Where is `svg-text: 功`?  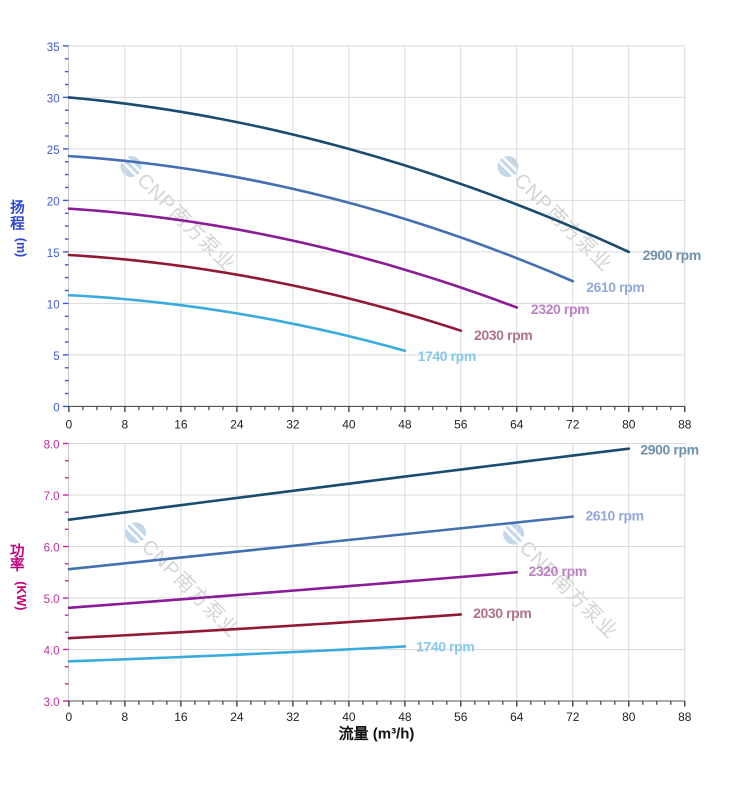
svg-text: 功 is located at coordinates (17, 551).